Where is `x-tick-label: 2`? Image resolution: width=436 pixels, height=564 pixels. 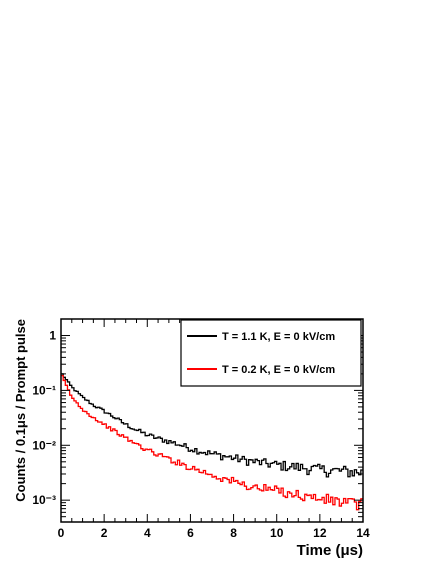 x-tick-label: 2 is located at coordinates (104, 533).